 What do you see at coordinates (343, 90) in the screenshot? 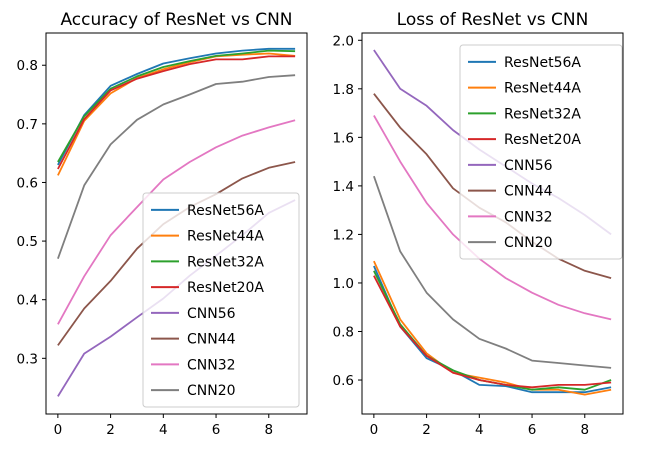
I see `y-tick-label: 1.8` at bounding box center [343, 90].